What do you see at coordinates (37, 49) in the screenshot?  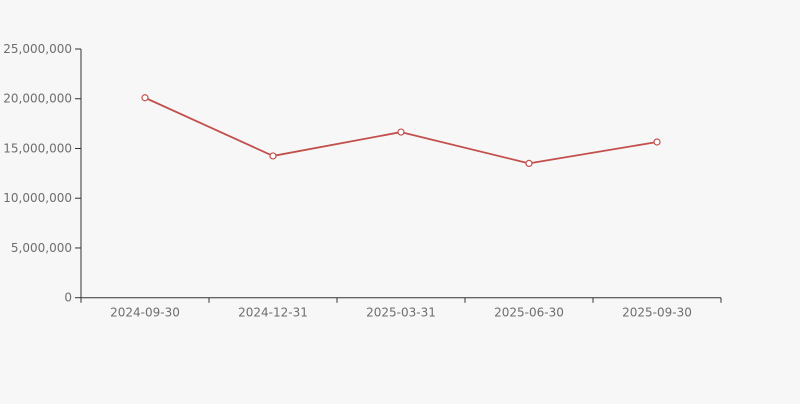 I see `y-tick-label: 25,000,000` at bounding box center [37, 49].